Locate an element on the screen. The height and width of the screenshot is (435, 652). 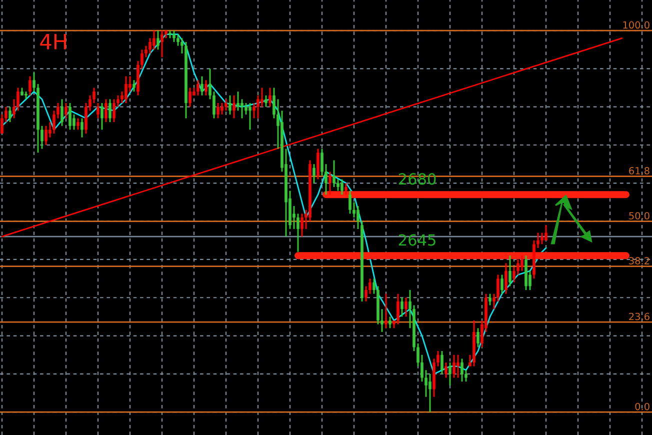
annotation: 2645 is located at coordinates (417, 240).